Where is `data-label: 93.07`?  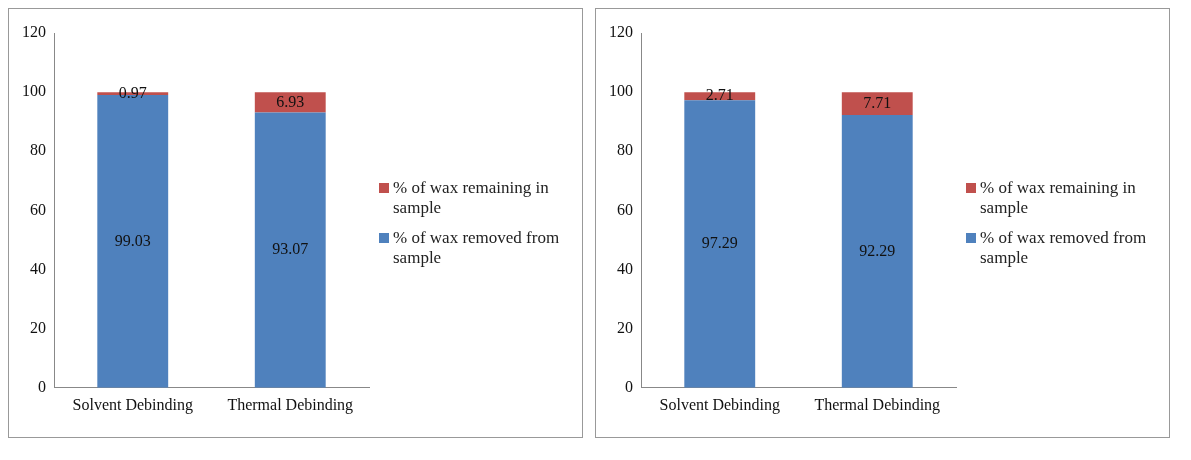 data-label: 93.07 is located at coordinates (290, 249).